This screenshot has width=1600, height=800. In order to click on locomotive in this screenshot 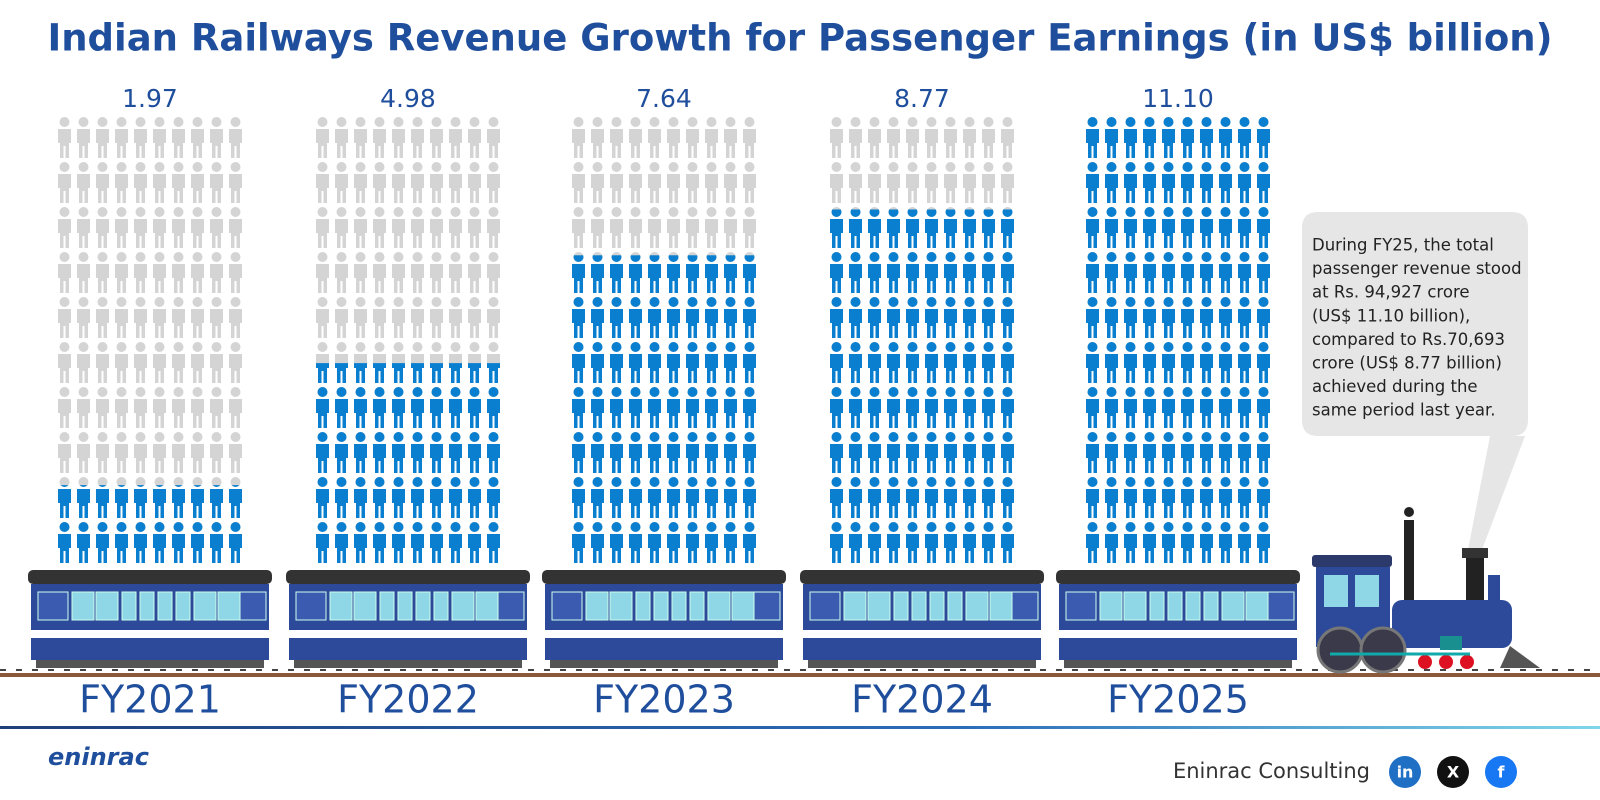, I will do `click(1426, 590)`.